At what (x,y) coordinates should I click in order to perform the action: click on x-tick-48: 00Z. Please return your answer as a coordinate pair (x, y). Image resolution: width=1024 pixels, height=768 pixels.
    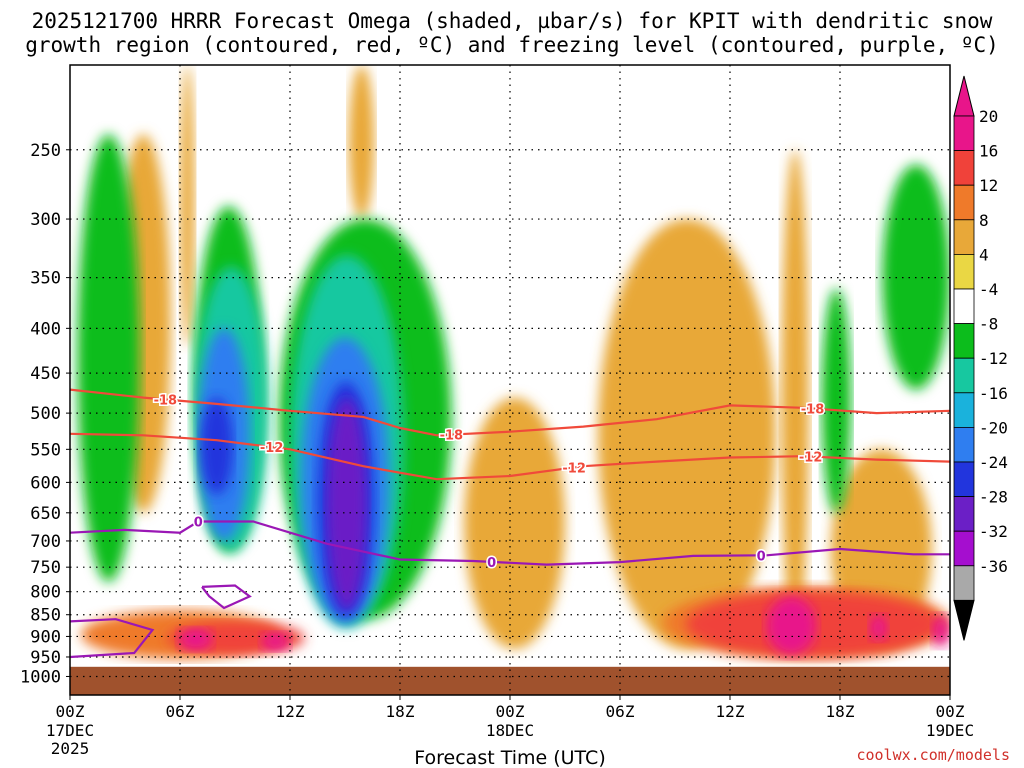
    Looking at the image, I should click on (950, 711).